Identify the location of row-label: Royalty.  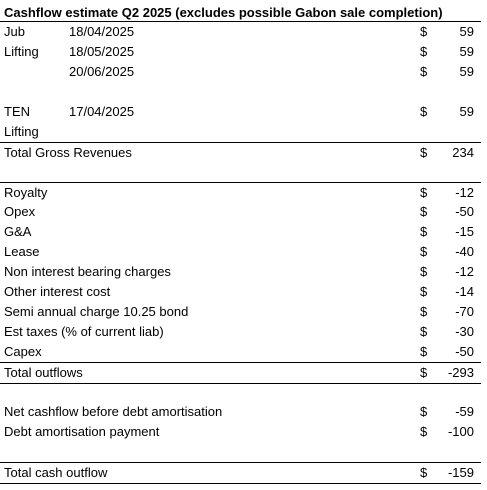
(26, 192).